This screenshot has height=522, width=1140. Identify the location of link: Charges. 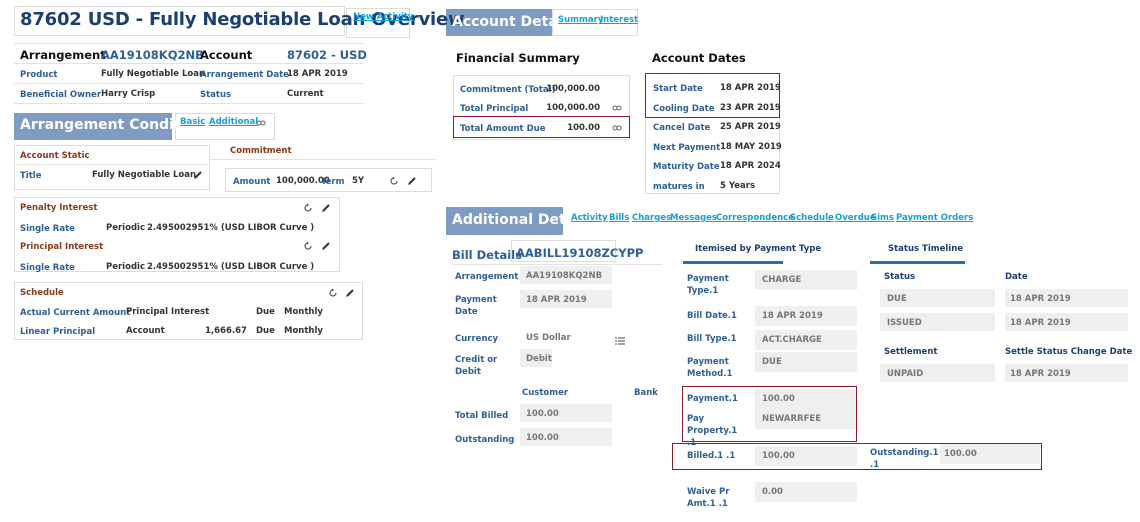
(652, 218).